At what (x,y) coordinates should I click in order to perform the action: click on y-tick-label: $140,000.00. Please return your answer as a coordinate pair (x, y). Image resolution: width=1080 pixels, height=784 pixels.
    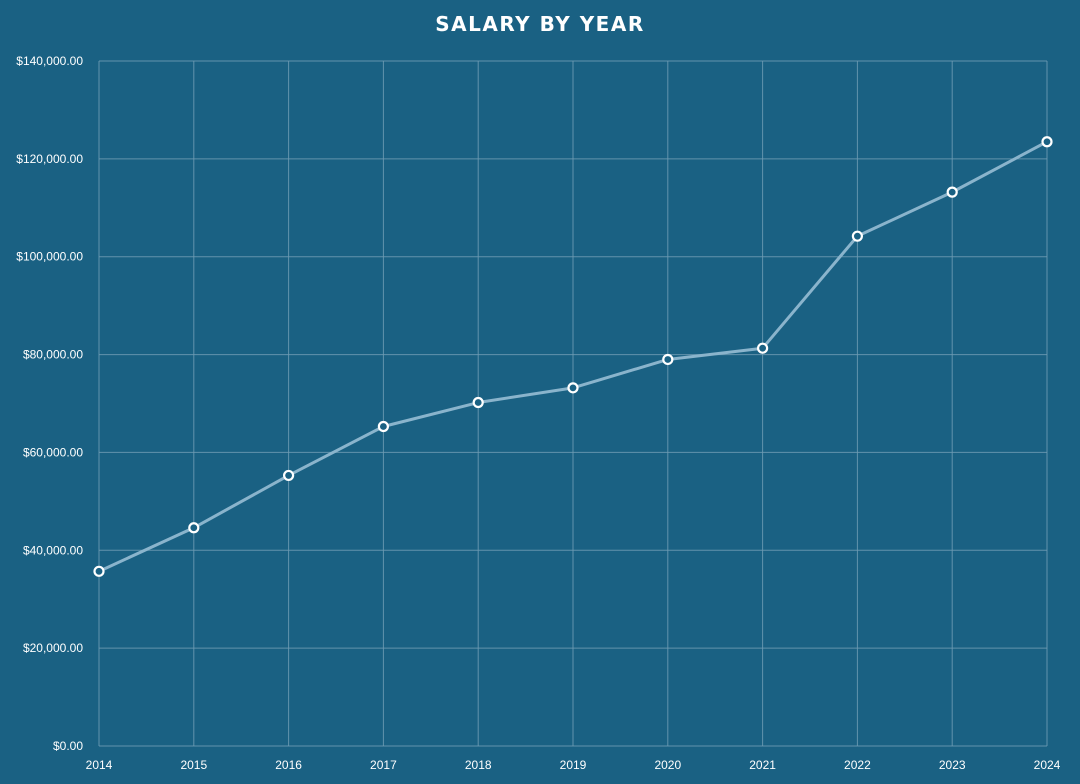
    Looking at the image, I should click on (49, 61).